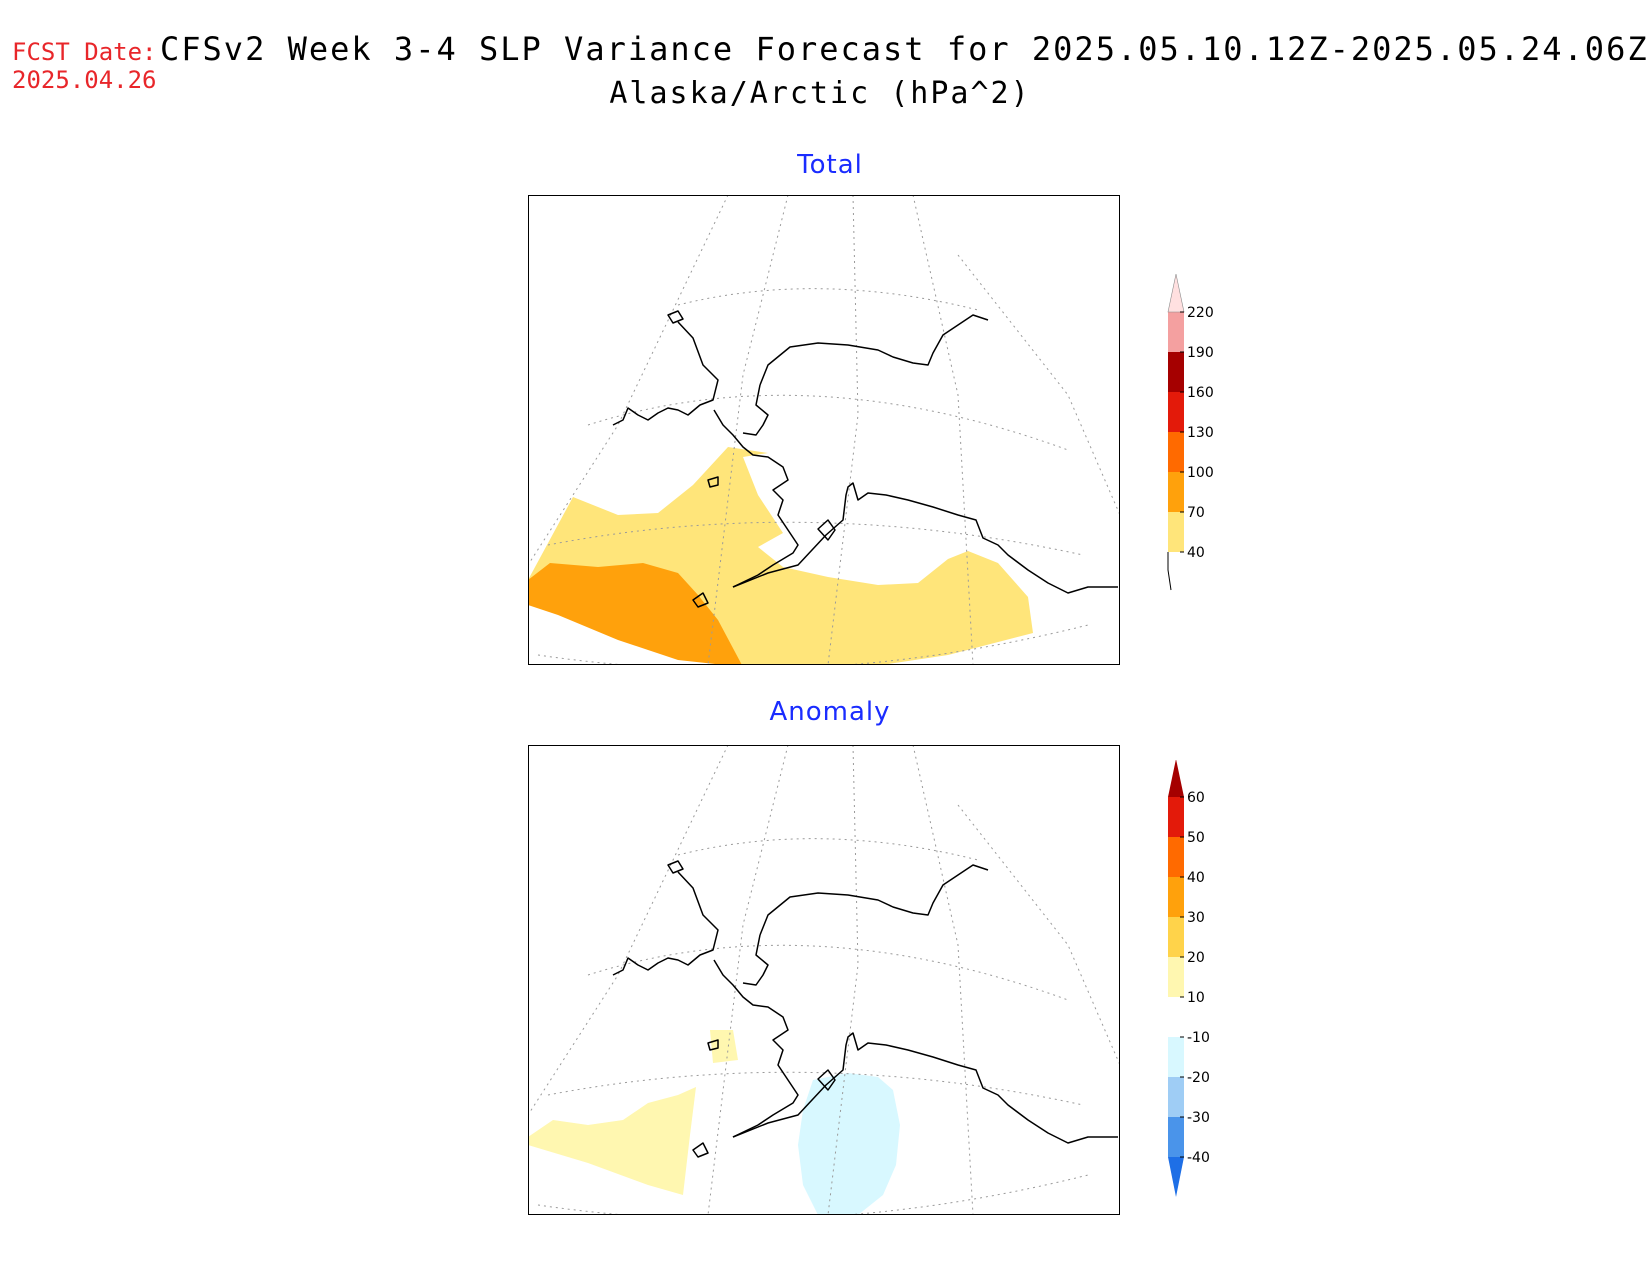 This screenshot has width=1650, height=1275. I want to click on total-colorbar-bottom-stub, so click(1169, 571).